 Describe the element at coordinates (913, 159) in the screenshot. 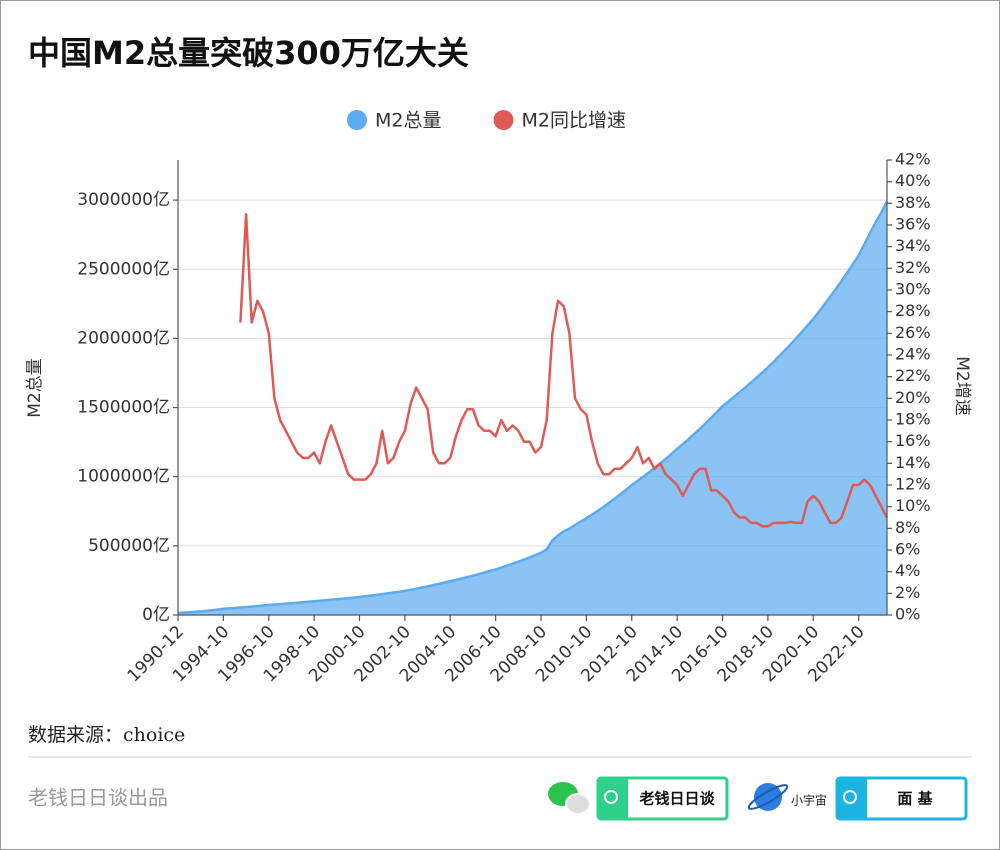

I see `y2-tick-label: 42%` at that location.